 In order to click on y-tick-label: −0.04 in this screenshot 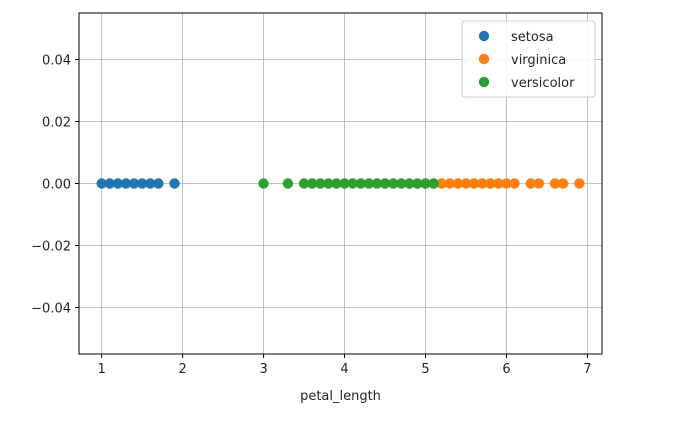, I will do `click(51, 309)`.